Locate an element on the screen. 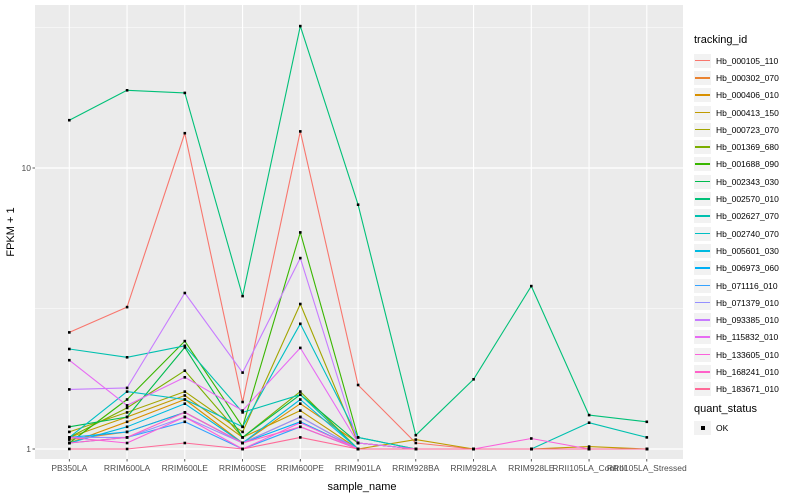 This screenshot has height=500, width=800. legend-item: Hb_000105_110 is located at coordinates (736, 60).